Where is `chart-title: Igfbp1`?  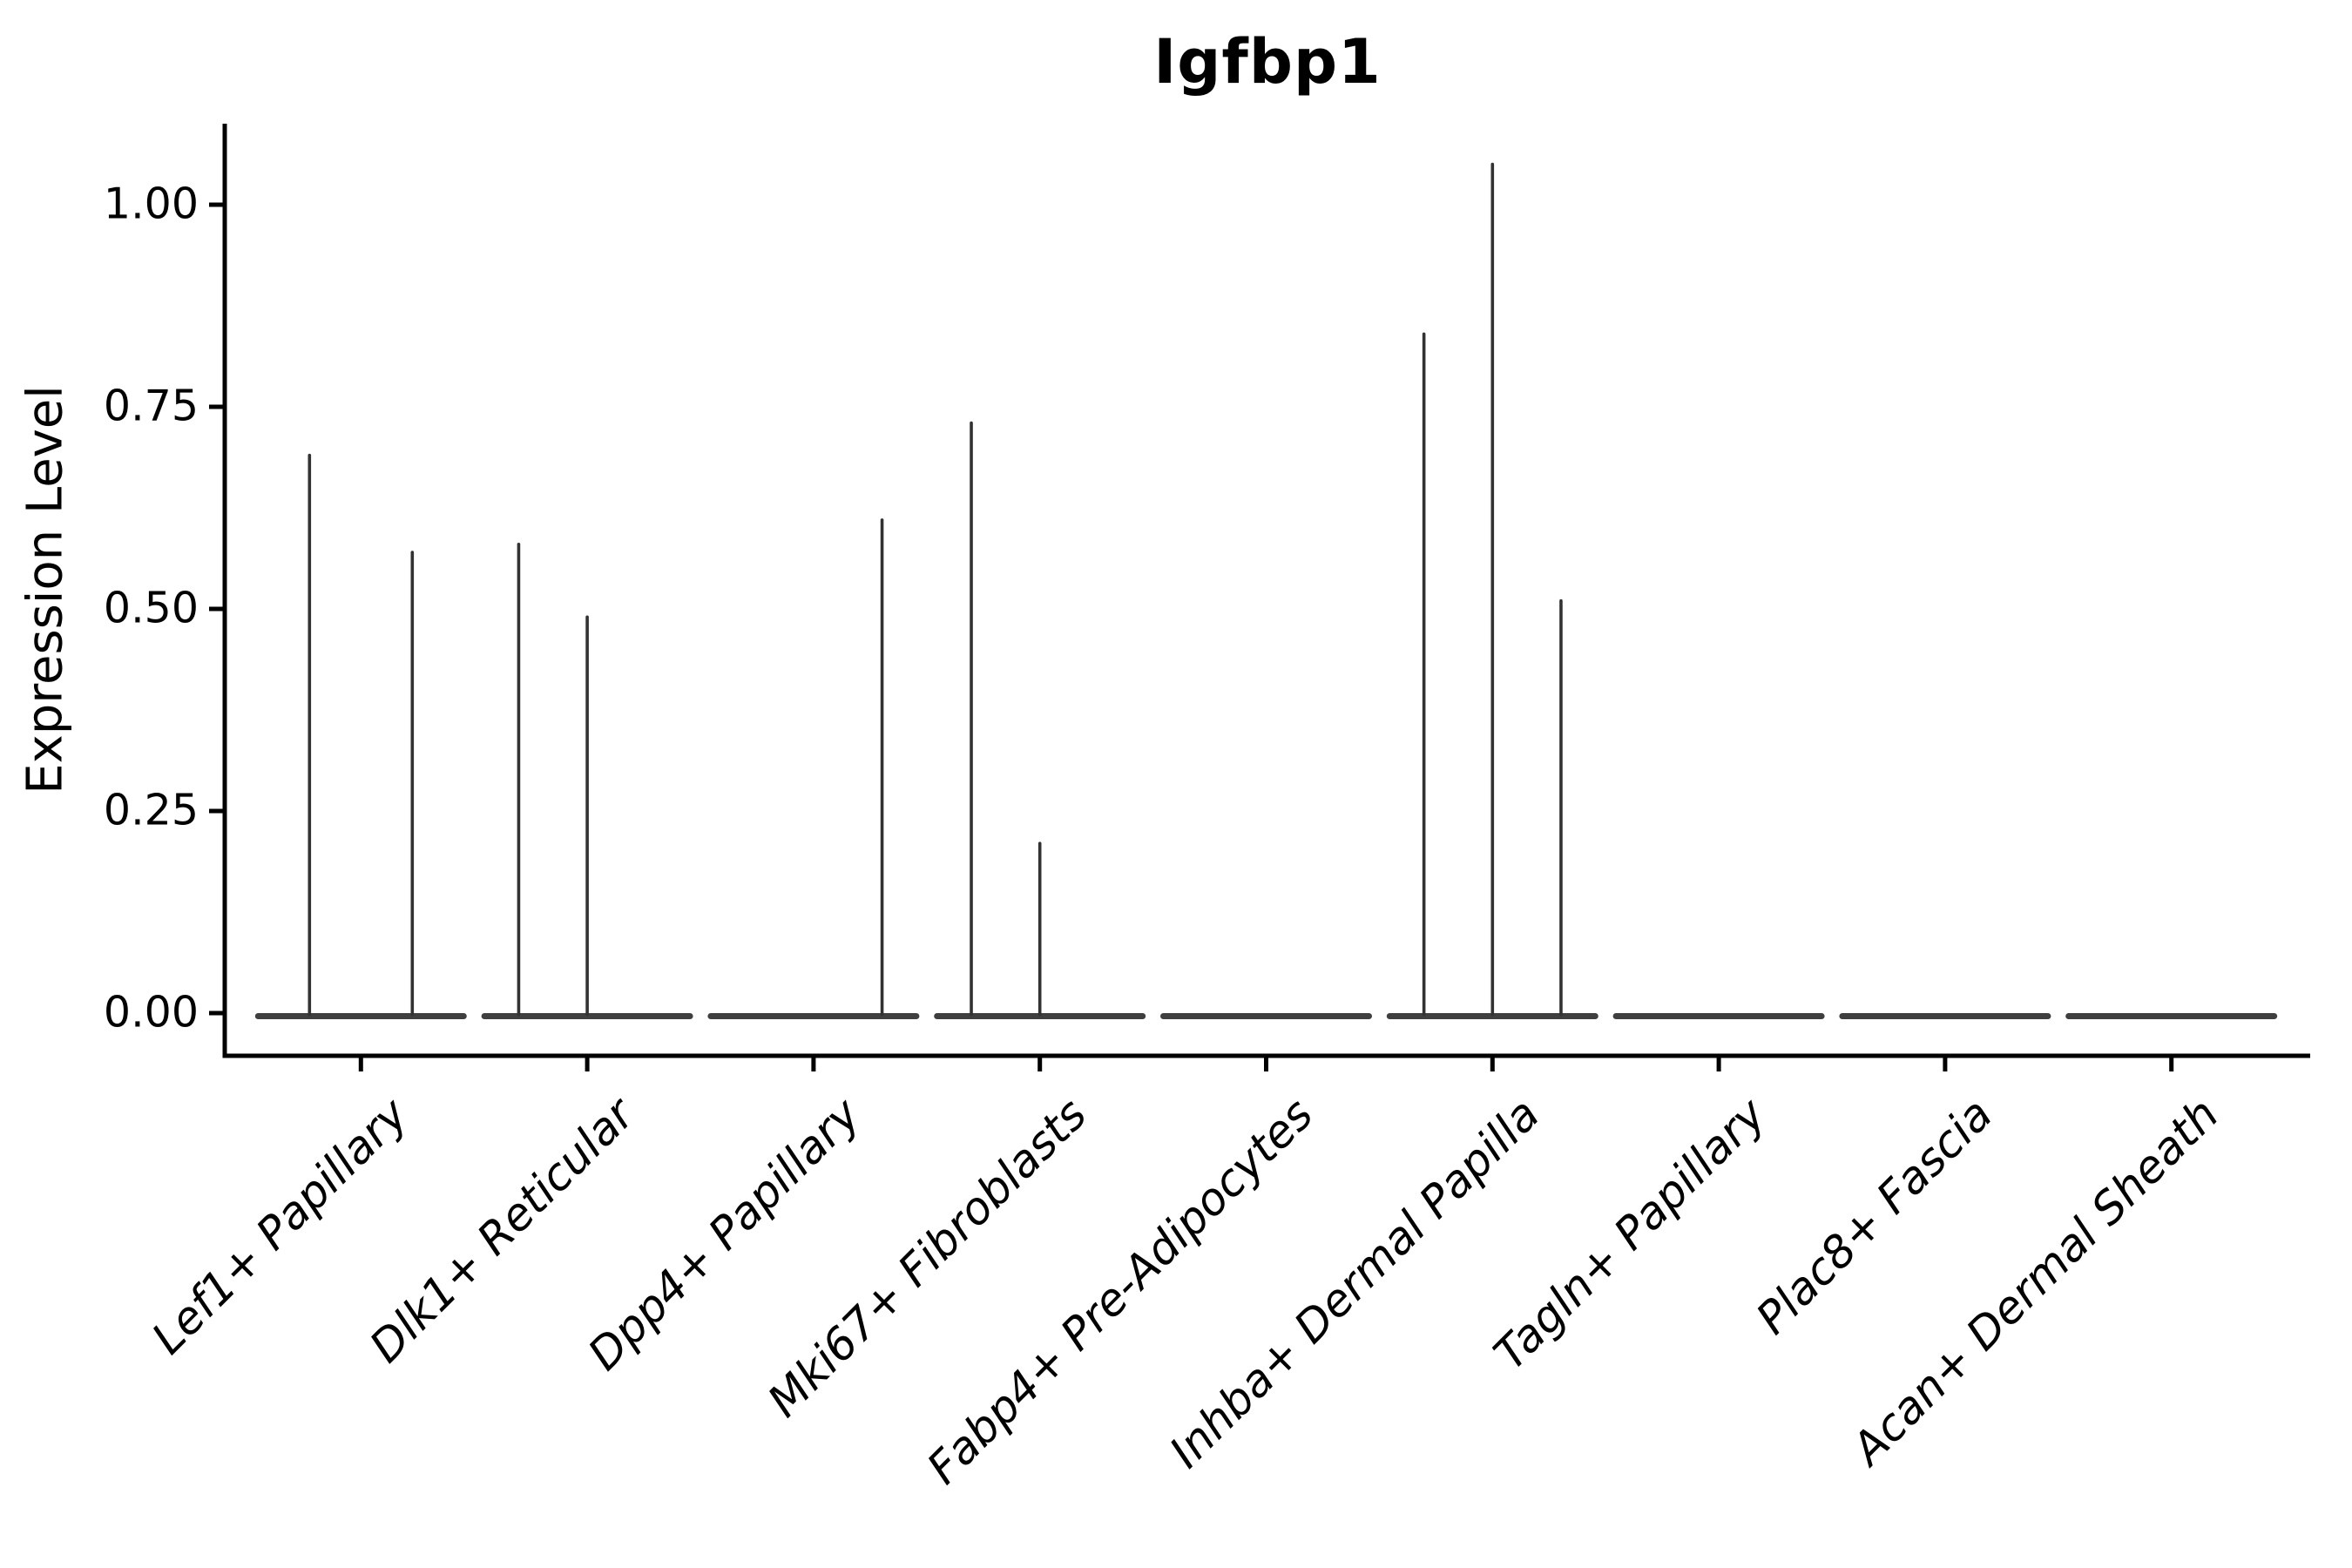 chart-title: Igfbp1 is located at coordinates (1267, 62).